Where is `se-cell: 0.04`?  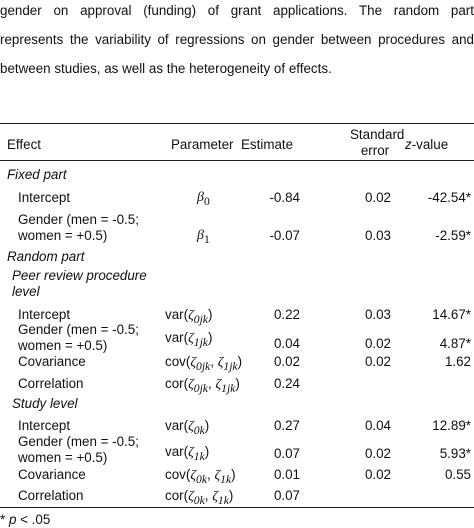 se-cell: 0.04 is located at coordinates (377, 425).